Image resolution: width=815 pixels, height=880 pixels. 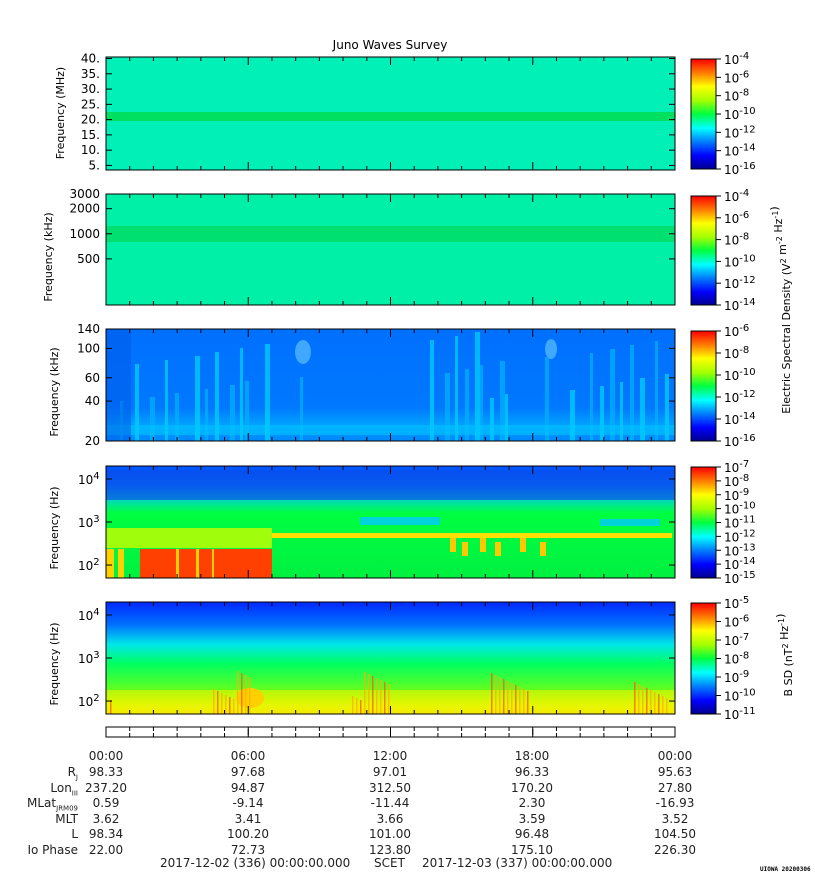 What do you see at coordinates (740, 261) in the screenshot?
I see `colorbar-label: 10⁻¹⁰` at bounding box center [740, 261].